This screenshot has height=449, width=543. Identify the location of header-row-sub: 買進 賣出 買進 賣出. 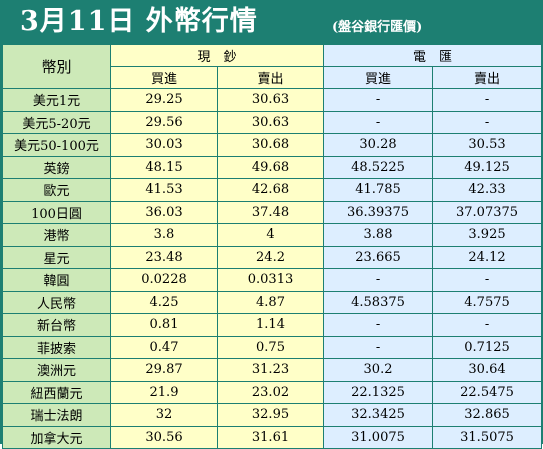
(273, 77).